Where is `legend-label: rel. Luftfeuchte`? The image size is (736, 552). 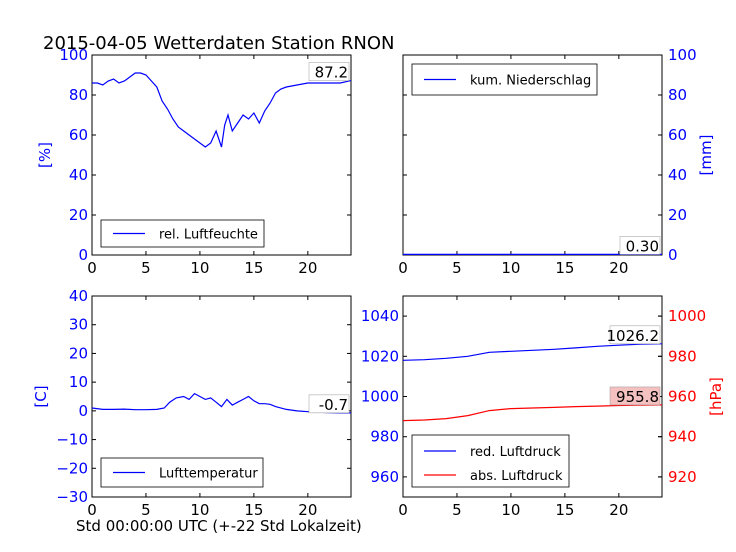
legend-label: rel. Luftfeuchte is located at coordinates (208, 235).